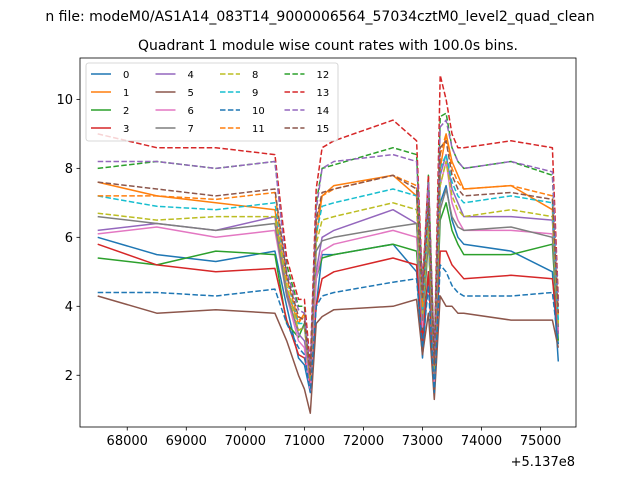 This screenshot has width=640, height=480. What do you see at coordinates (69, 238) in the screenshot?
I see `y-tick-label: 6` at bounding box center [69, 238].